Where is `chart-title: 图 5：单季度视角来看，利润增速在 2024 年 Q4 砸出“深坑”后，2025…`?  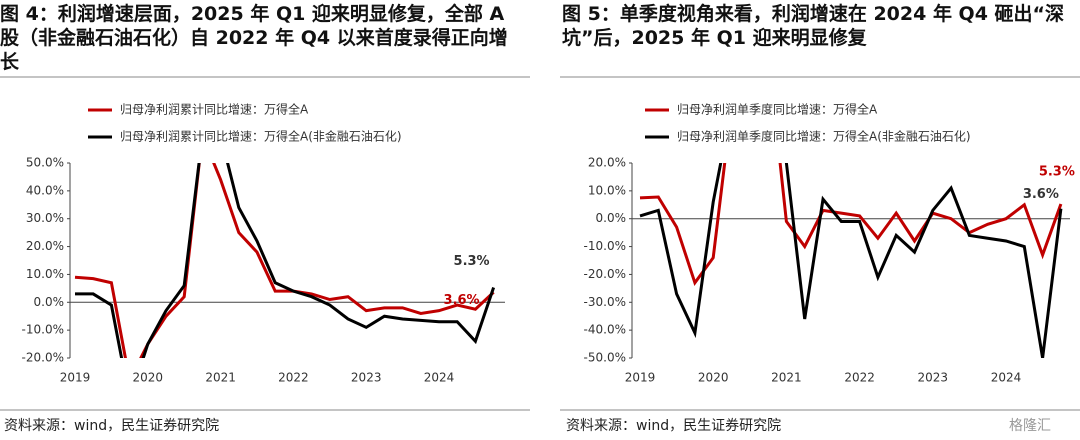
chart-title: 图 5：单季度视角来看，利润增速在 2024 年 Q4 砸出“深坑”后，2025… is located at coordinates (813, 26).